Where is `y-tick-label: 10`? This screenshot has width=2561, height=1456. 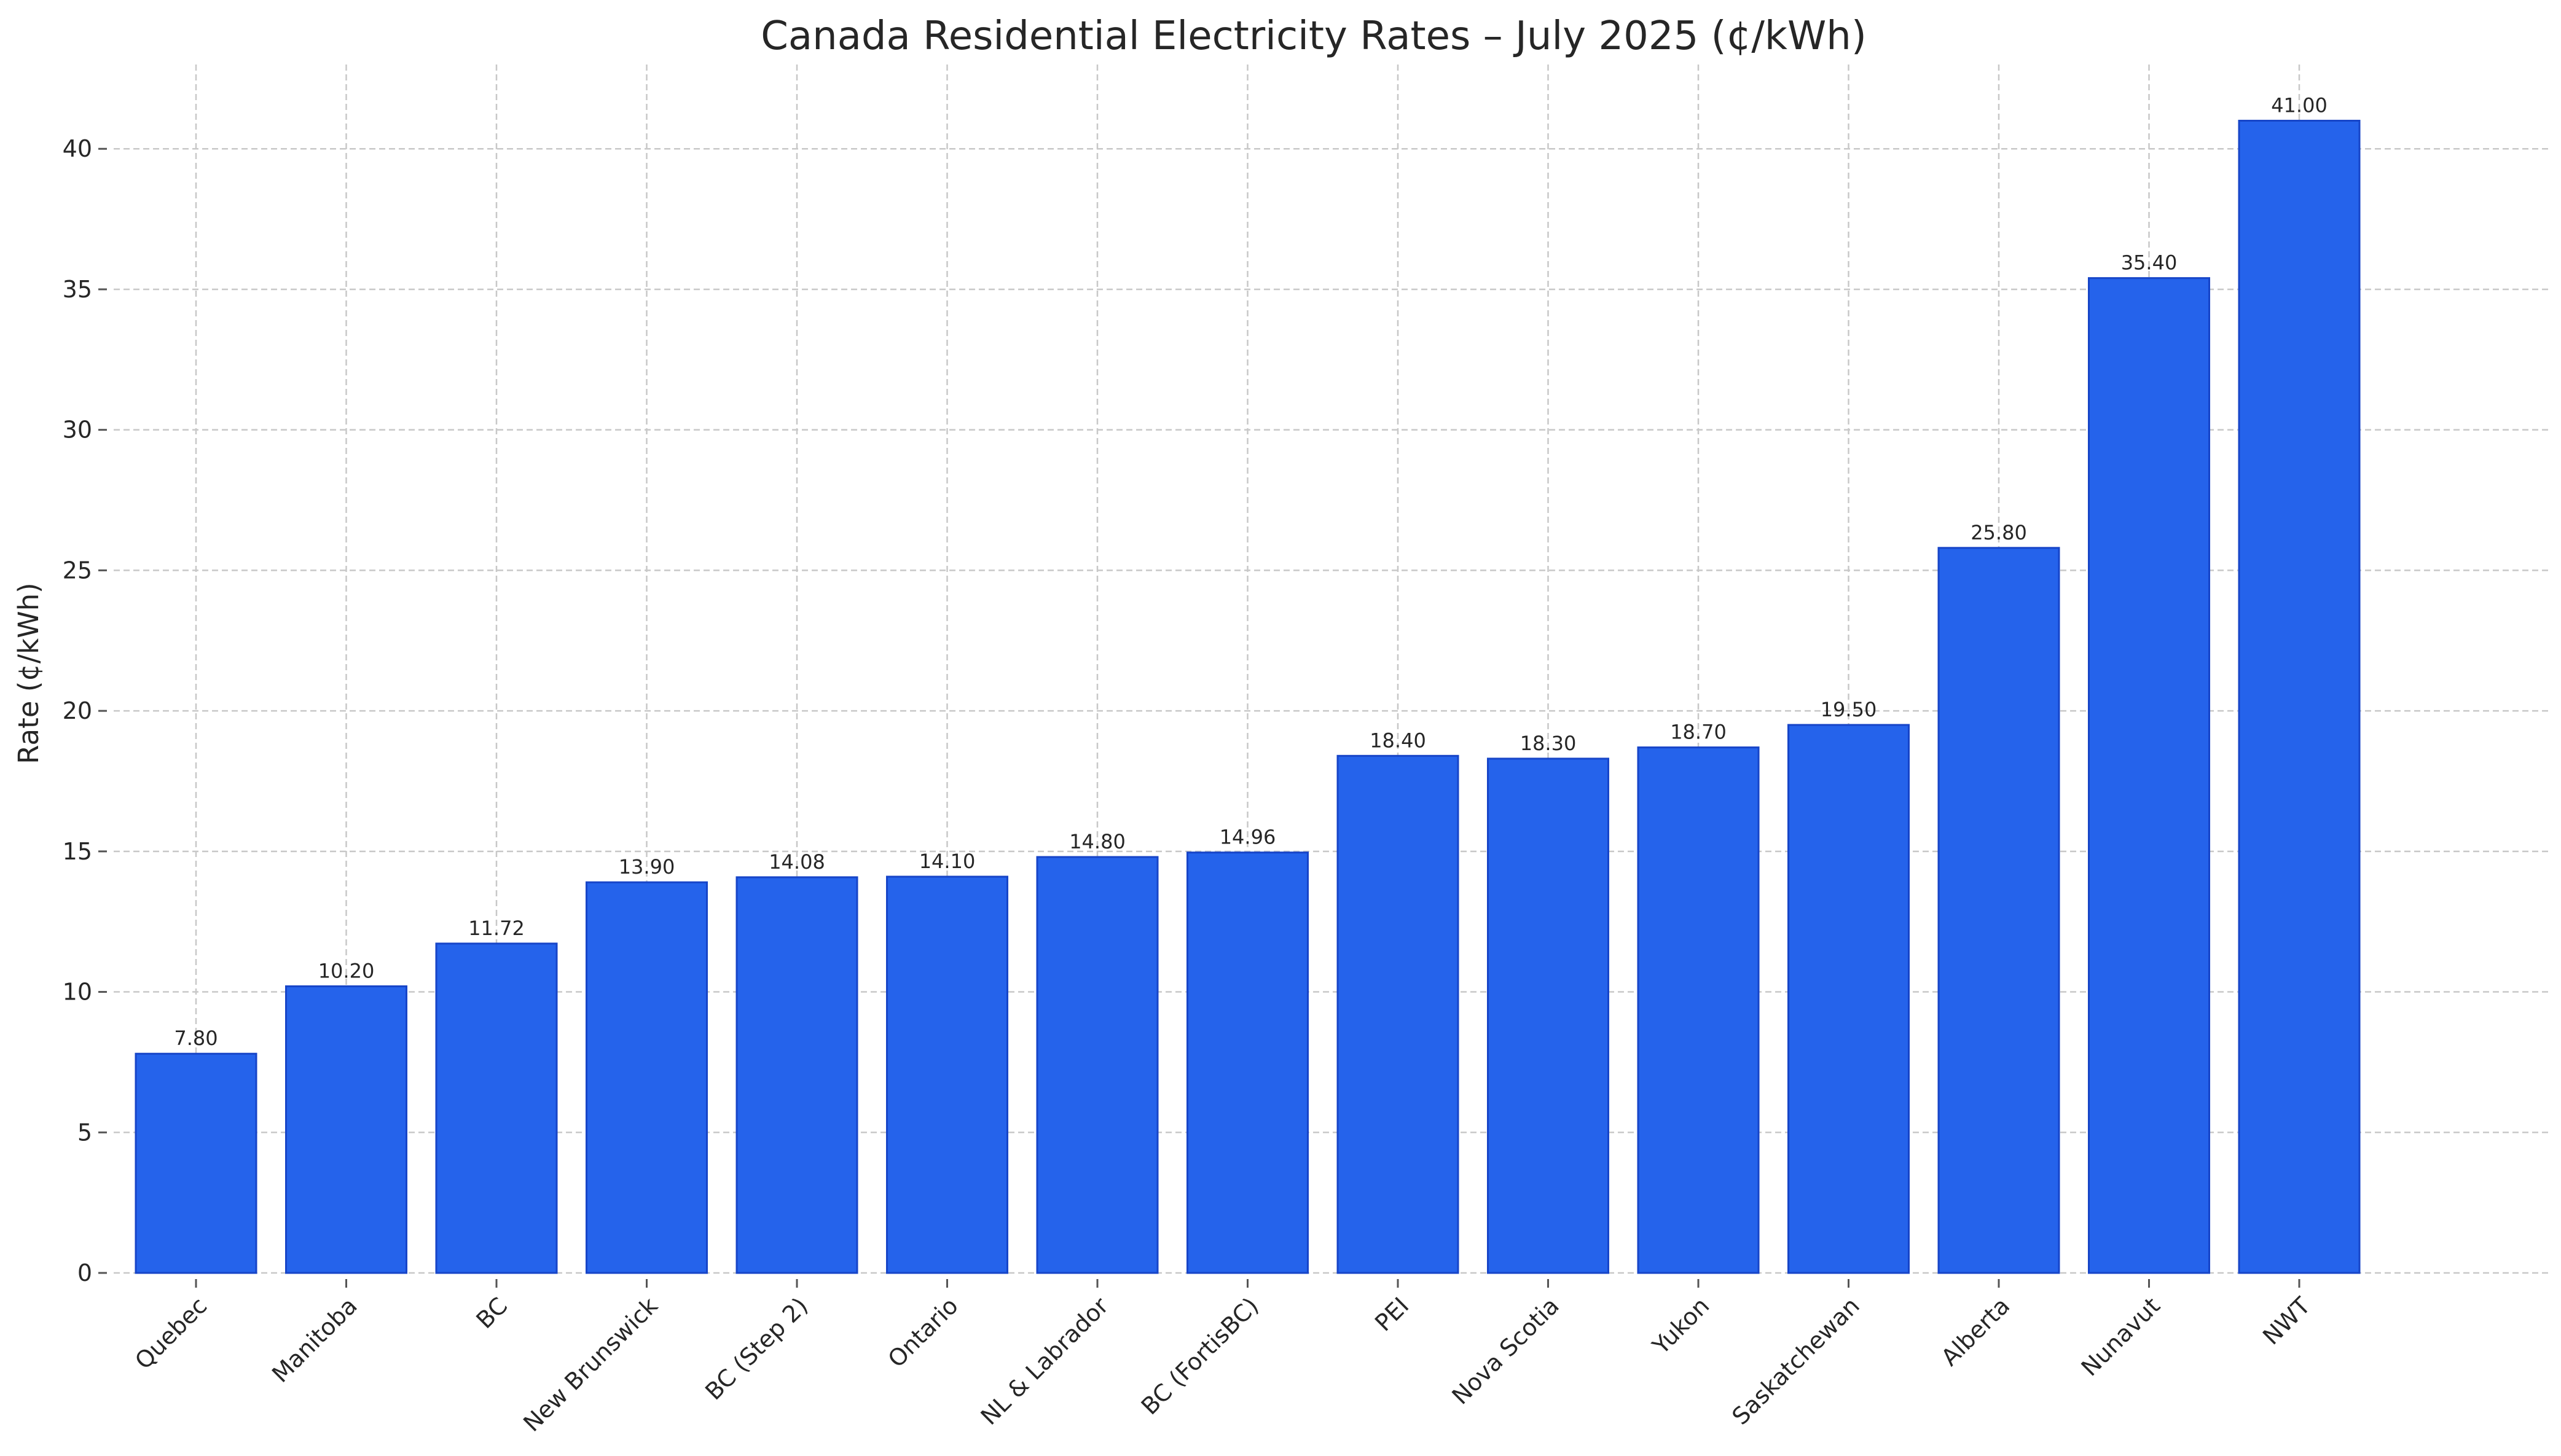 y-tick-label: 10 is located at coordinates (77, 992).